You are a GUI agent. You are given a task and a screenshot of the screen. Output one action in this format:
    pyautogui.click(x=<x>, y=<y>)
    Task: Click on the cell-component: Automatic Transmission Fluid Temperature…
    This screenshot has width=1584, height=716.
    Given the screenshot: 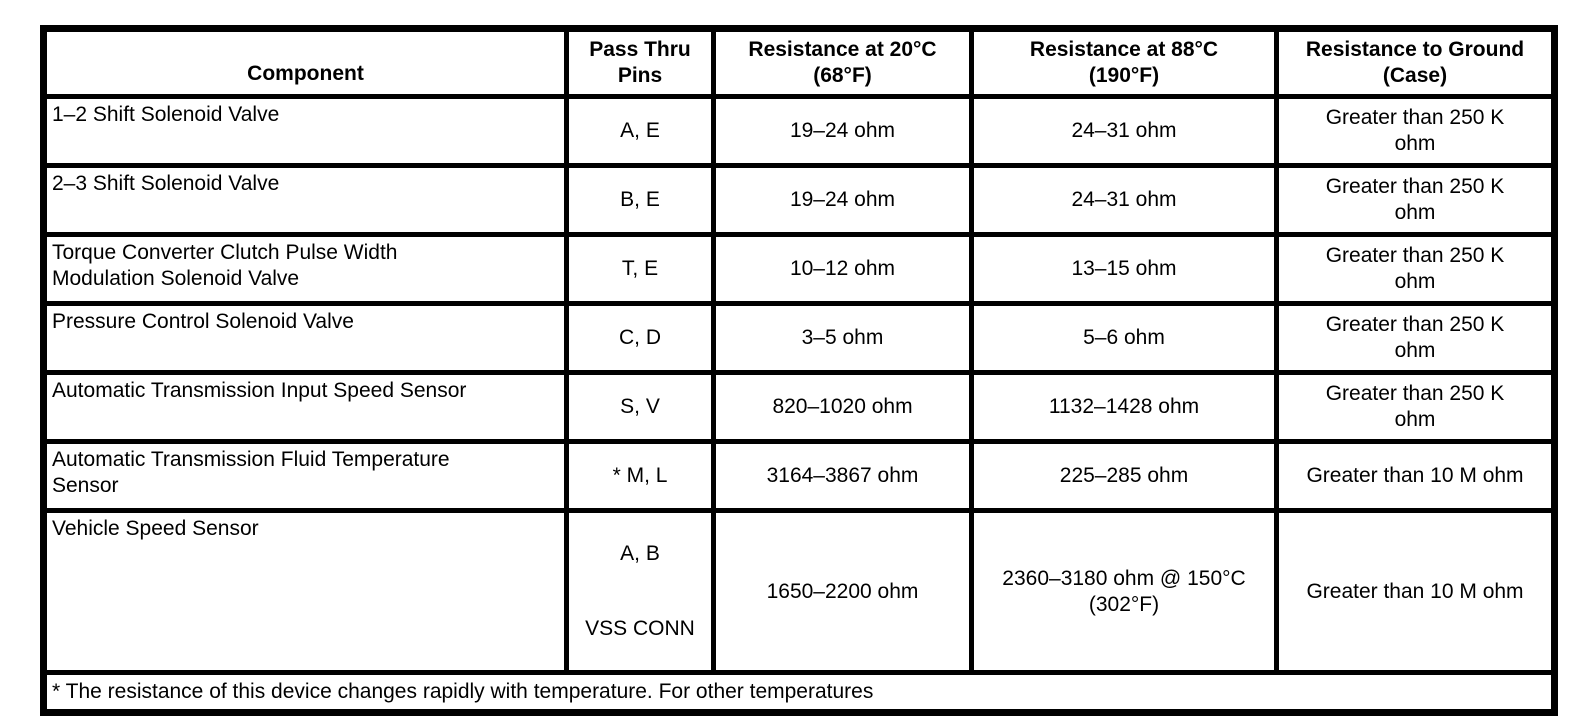 What is the action you would take?
    pyautogui.click(x=305, y=476)
    